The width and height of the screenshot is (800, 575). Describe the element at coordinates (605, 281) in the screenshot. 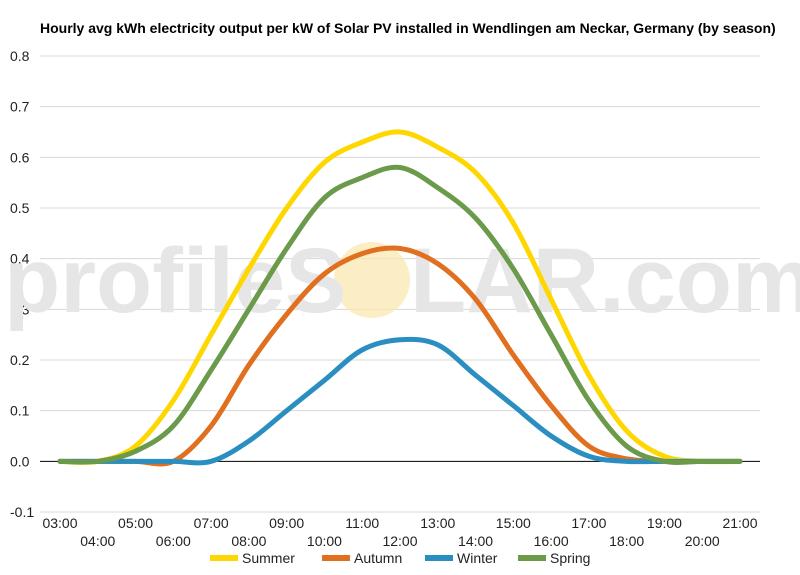

I see `watermark-text-right: LAR.com` at that location.